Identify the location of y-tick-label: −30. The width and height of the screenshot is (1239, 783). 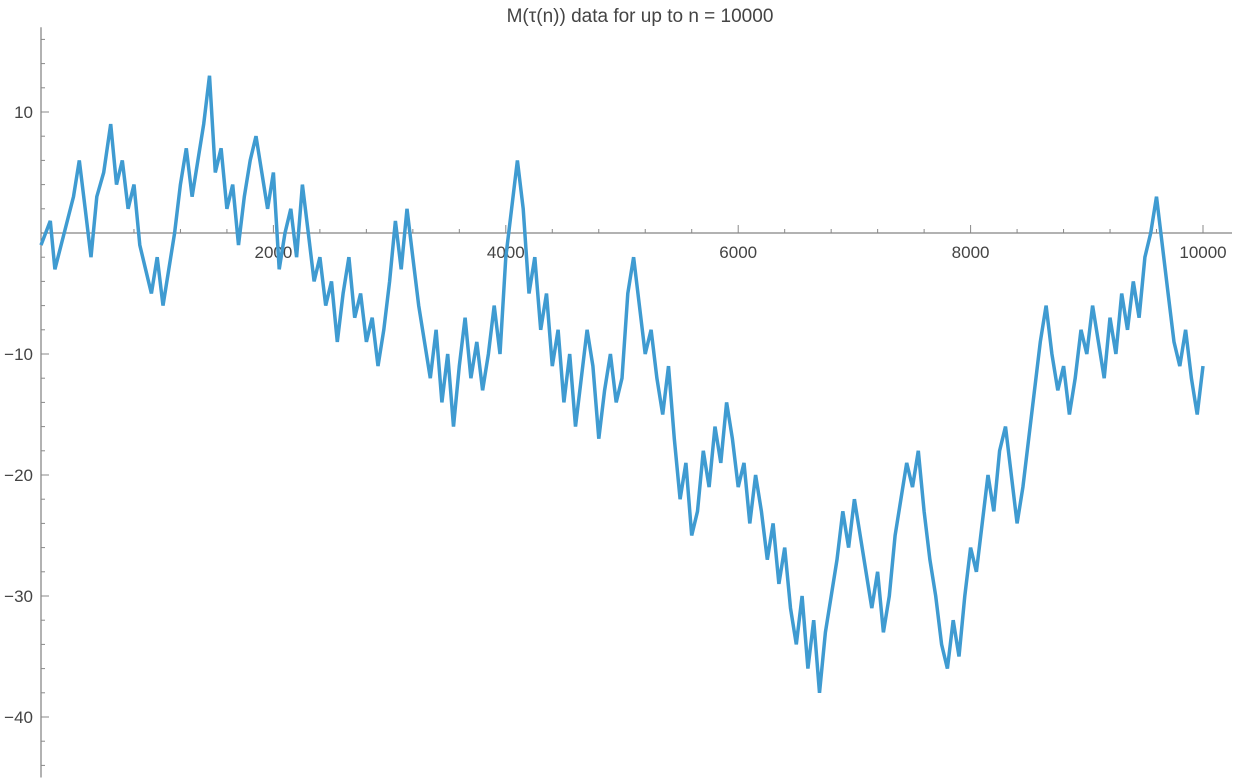
(18, 596).